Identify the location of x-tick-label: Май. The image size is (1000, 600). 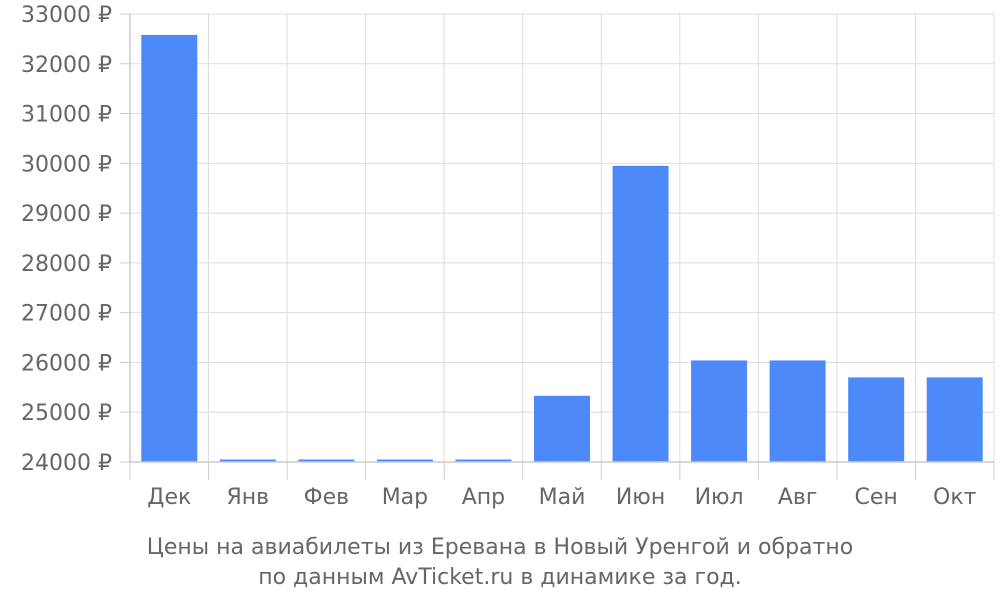
(562, 497).